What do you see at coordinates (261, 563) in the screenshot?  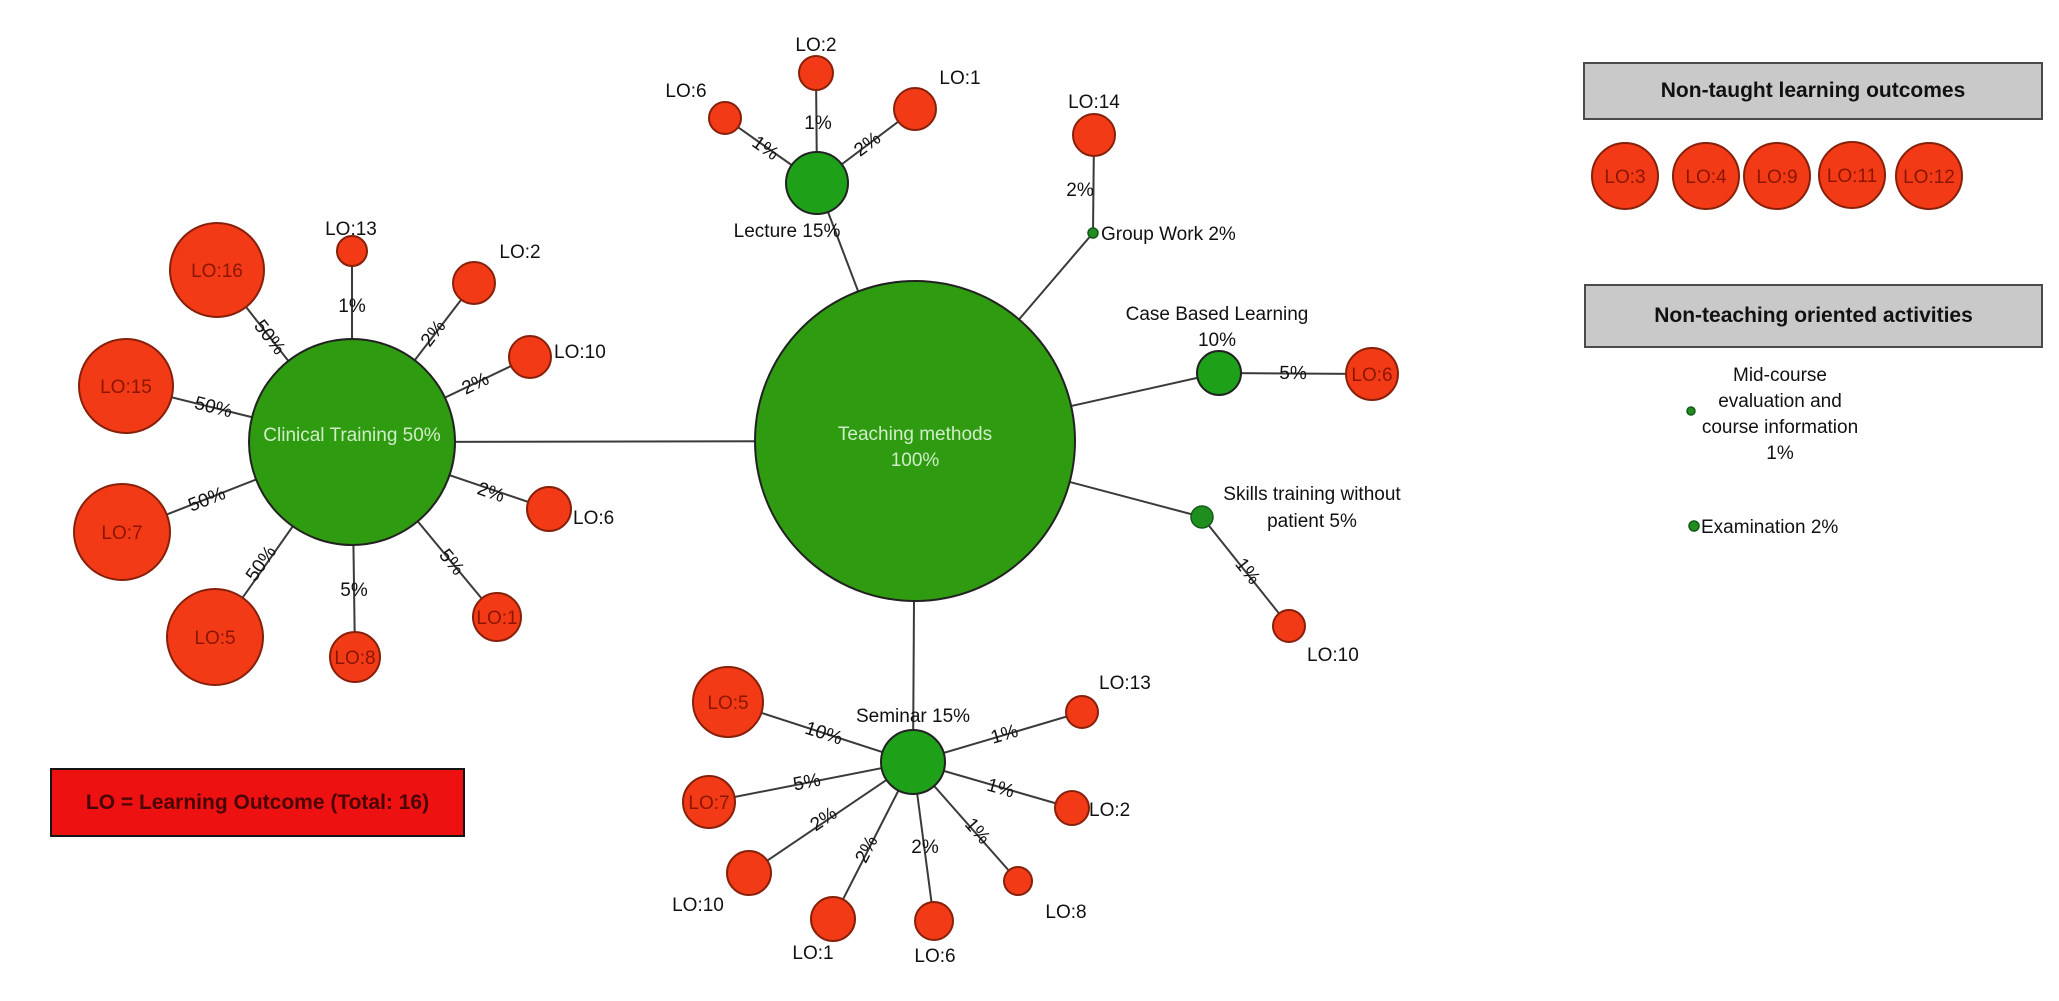 I see `edge-label-clinical-training-clinical-lo5: 50%` at bounding box center [261, 563].